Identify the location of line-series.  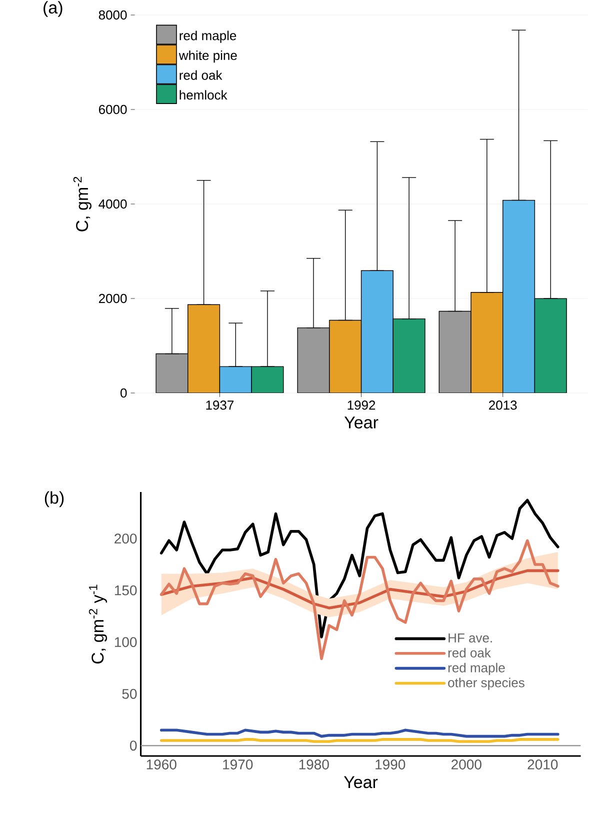
(360, 599).